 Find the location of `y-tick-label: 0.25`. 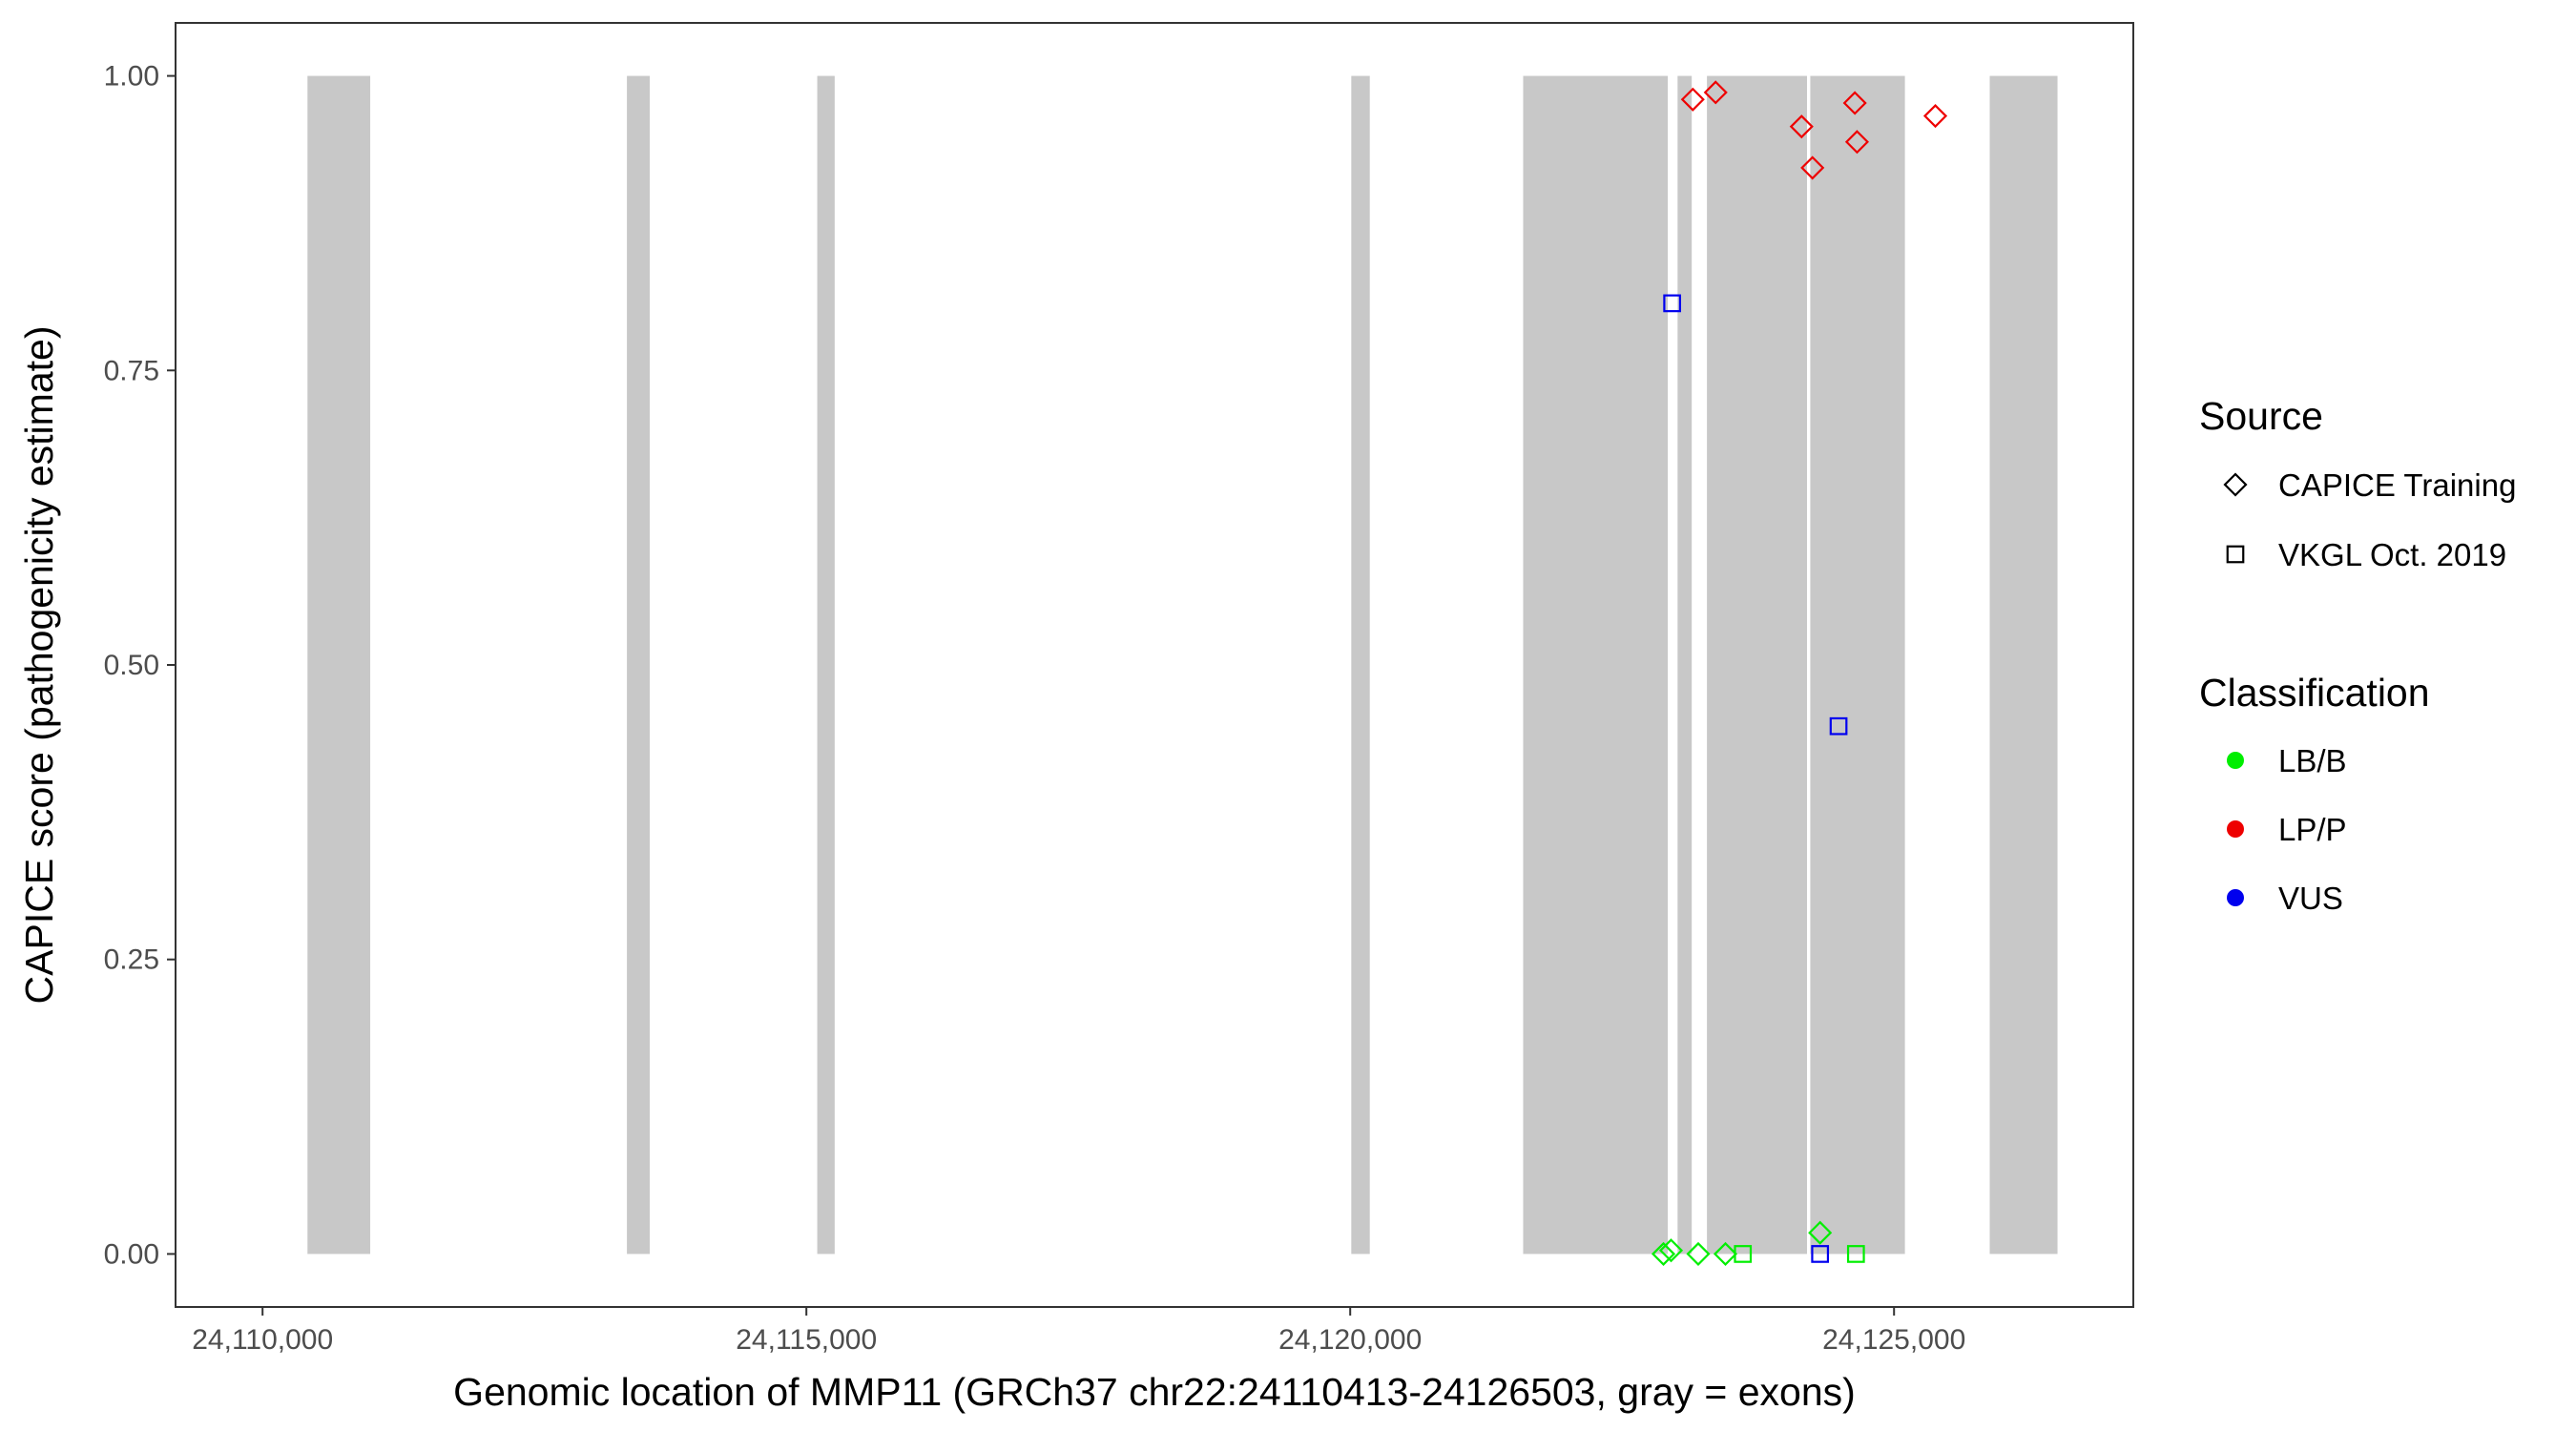

y-tick-label: 0.25 is located at coordinates (131, 960).